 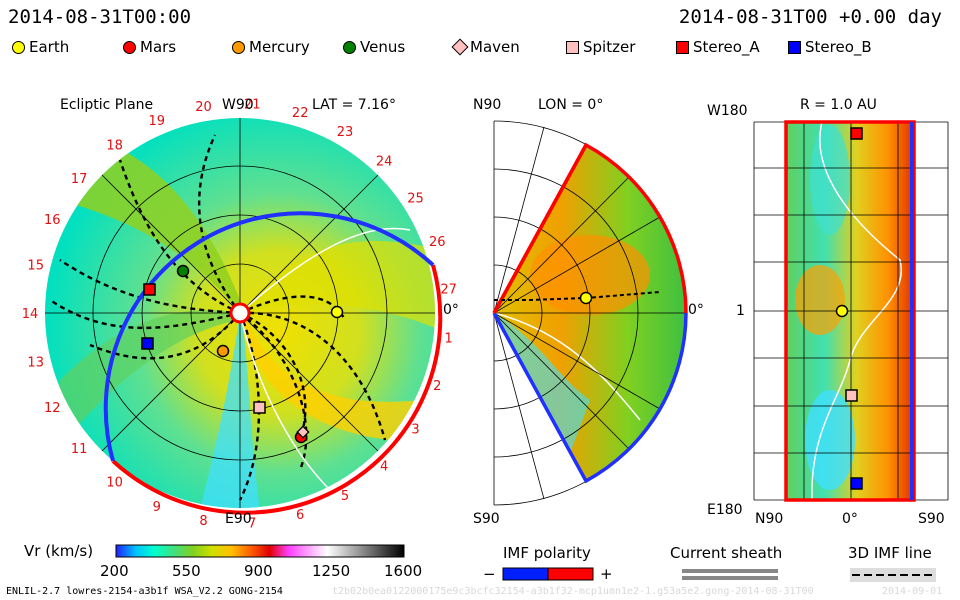 I want to click on colorbar-tick: 1600, so click(x=403, y=571).